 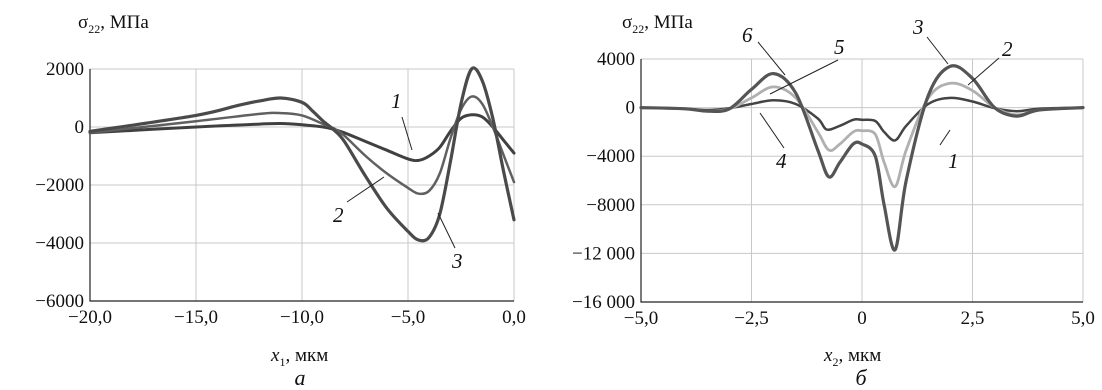 What do you see at coordinates (751, 318) in the screenshot?
I see `x-tick-label: −2,5` at bounding box center [751, 318].